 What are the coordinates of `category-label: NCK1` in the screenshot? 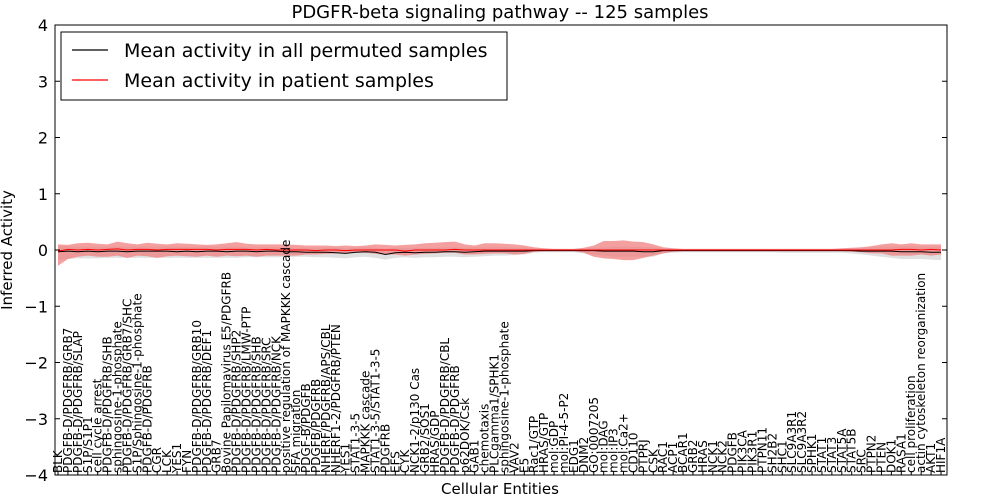 It's located at (713, 456).